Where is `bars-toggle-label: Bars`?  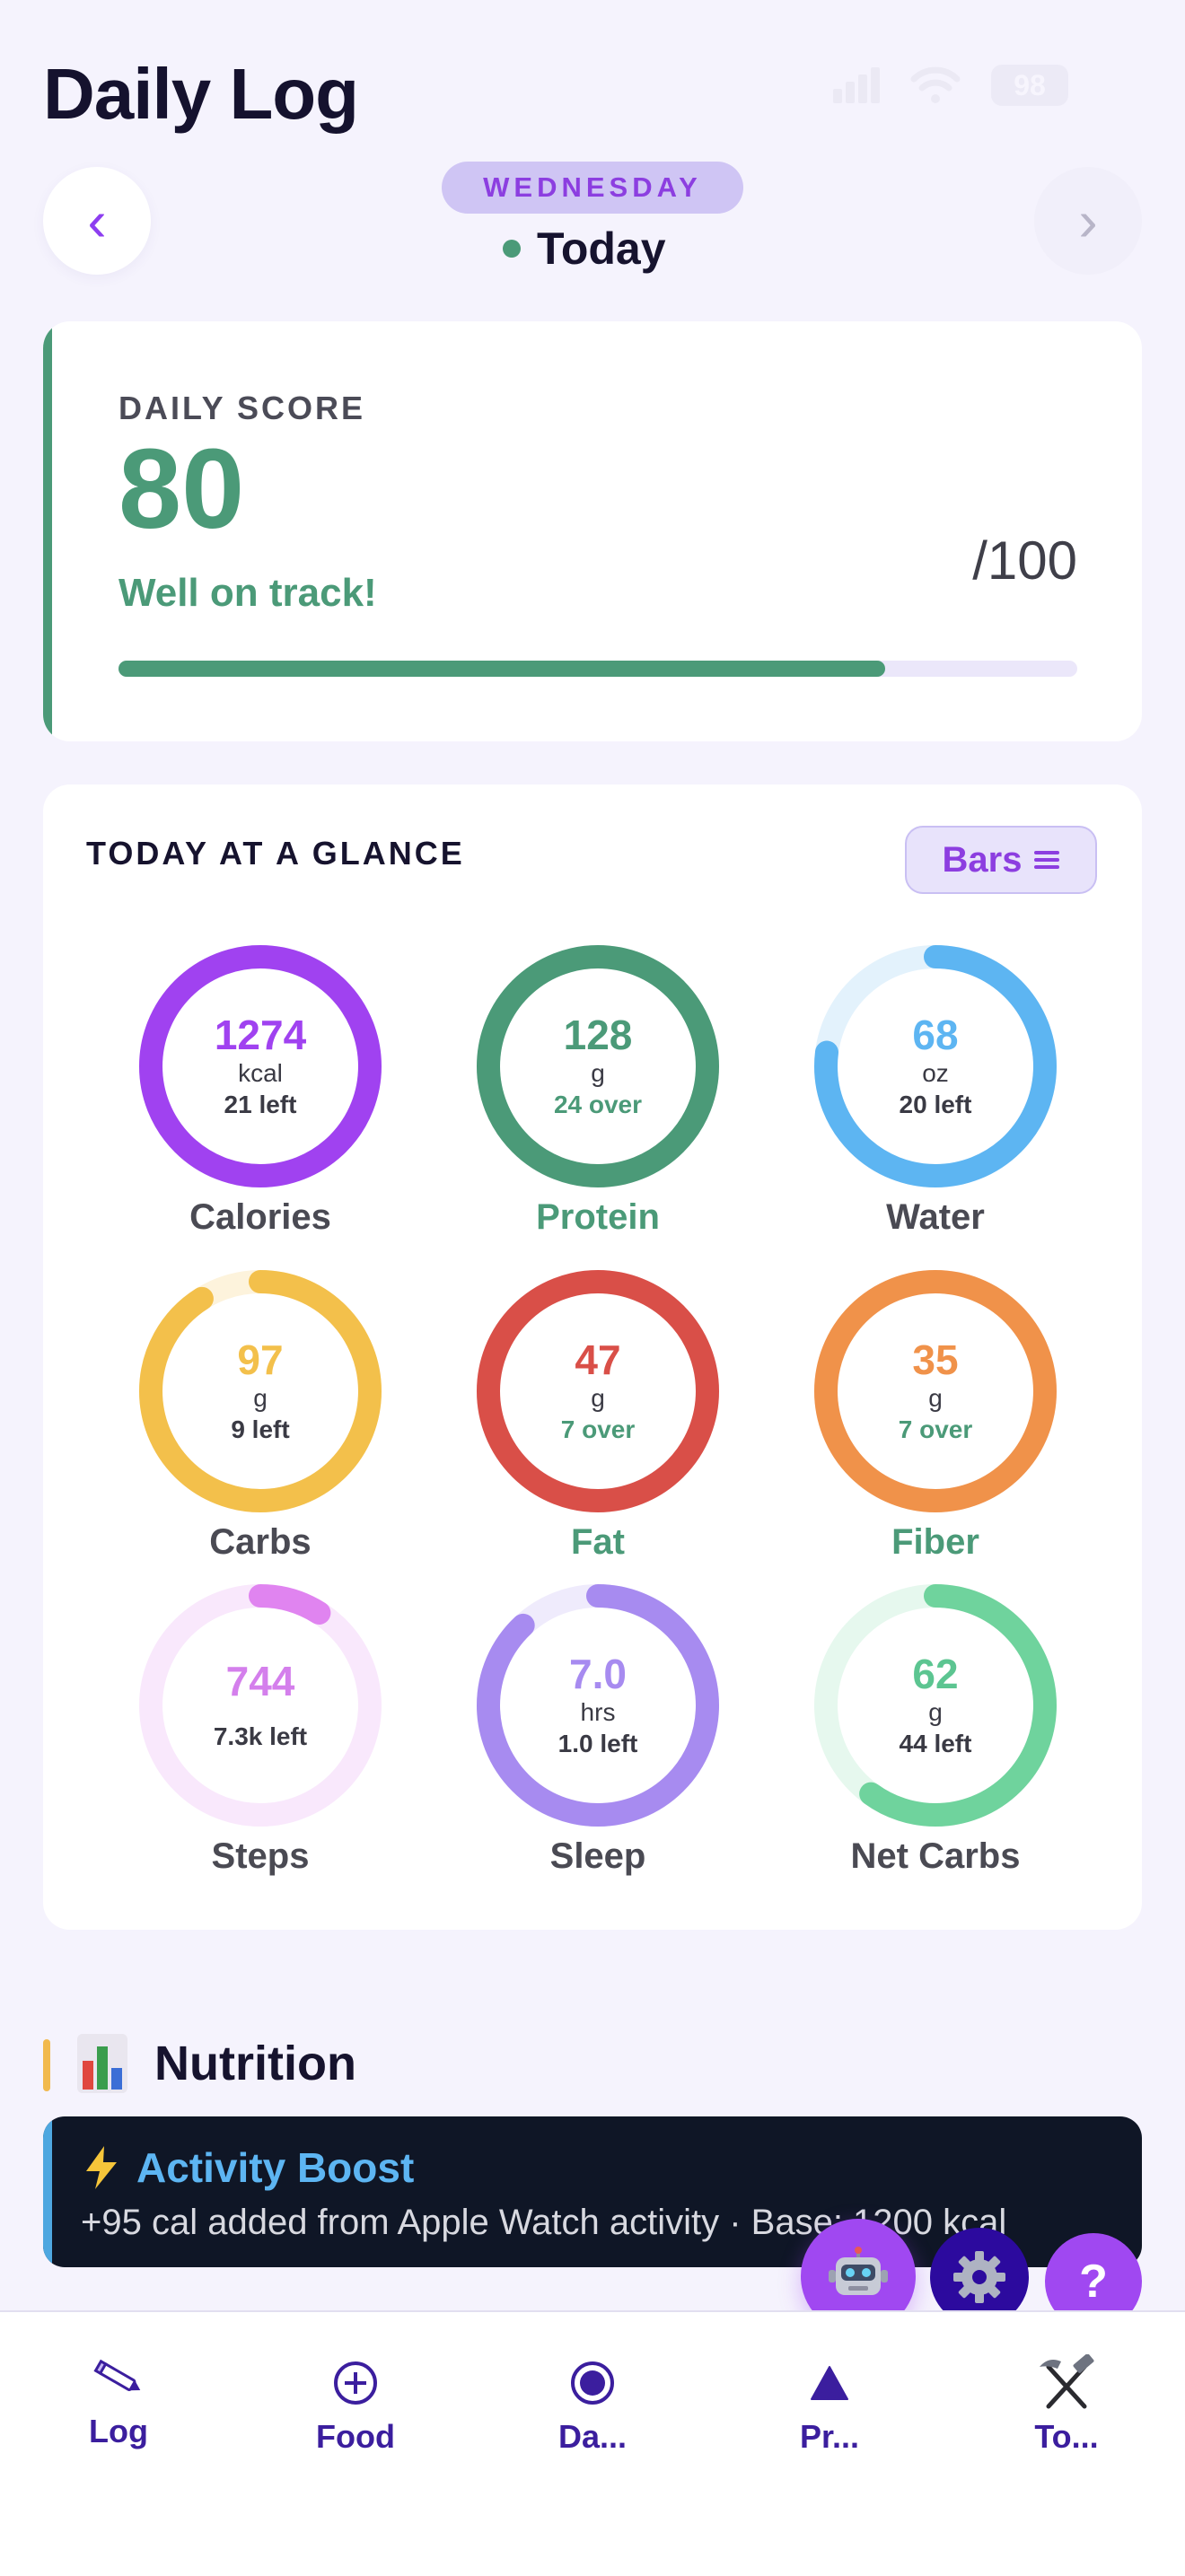
bars-toggle-label: Bars is located at coordinates (982, 859).